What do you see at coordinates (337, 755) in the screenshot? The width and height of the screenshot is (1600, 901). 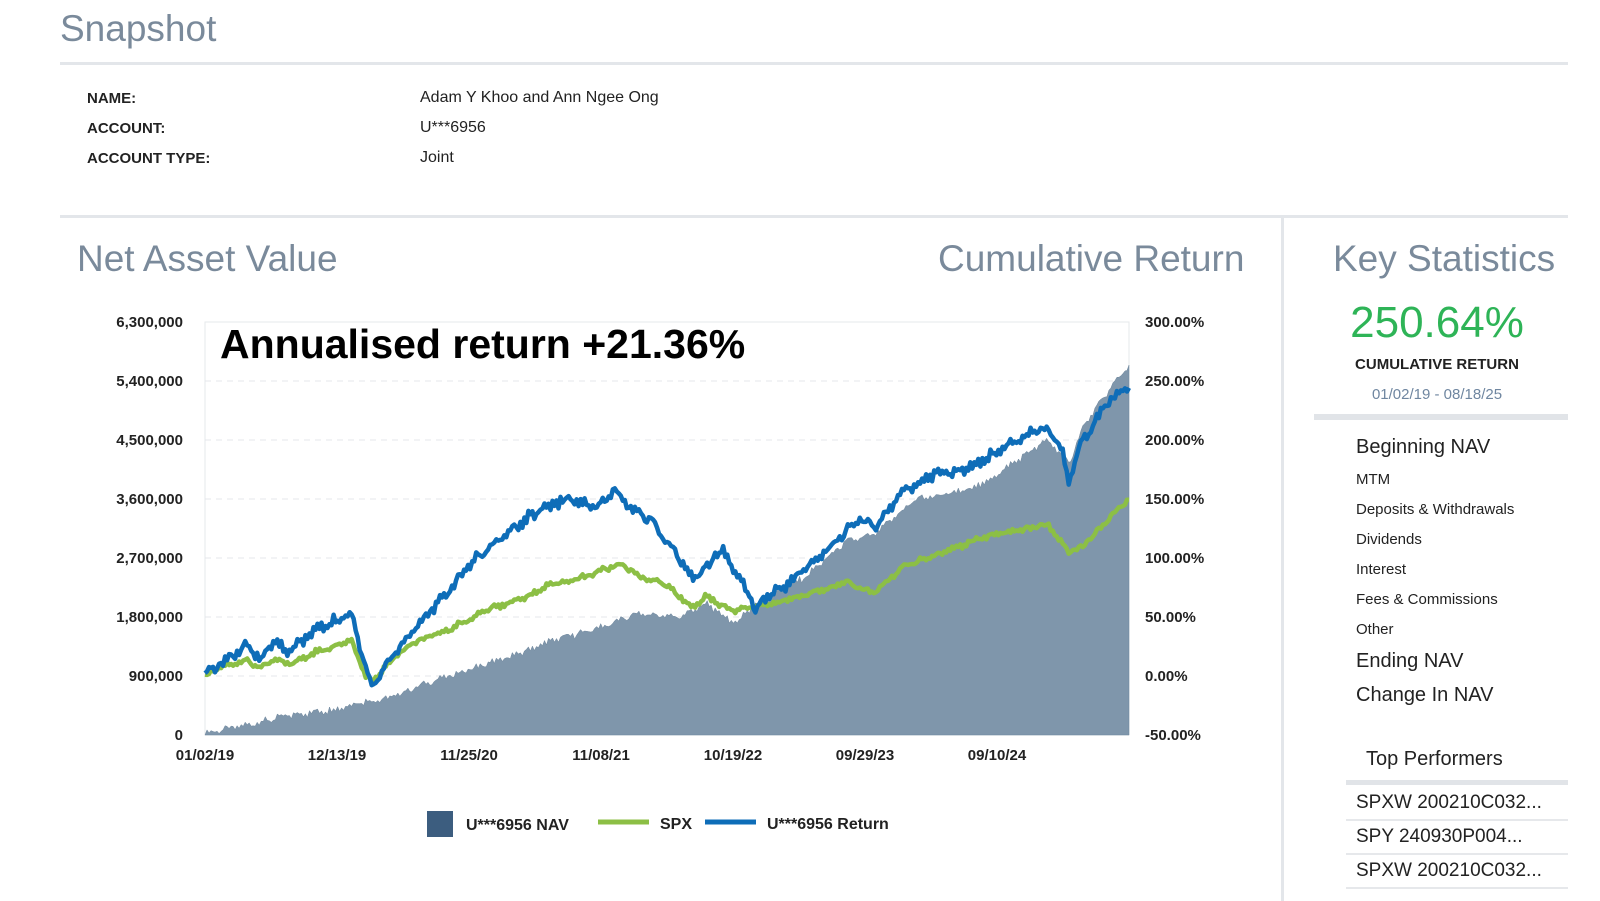 I see `x-tick-label: 12/13/19` at bounding box center [337, 755].